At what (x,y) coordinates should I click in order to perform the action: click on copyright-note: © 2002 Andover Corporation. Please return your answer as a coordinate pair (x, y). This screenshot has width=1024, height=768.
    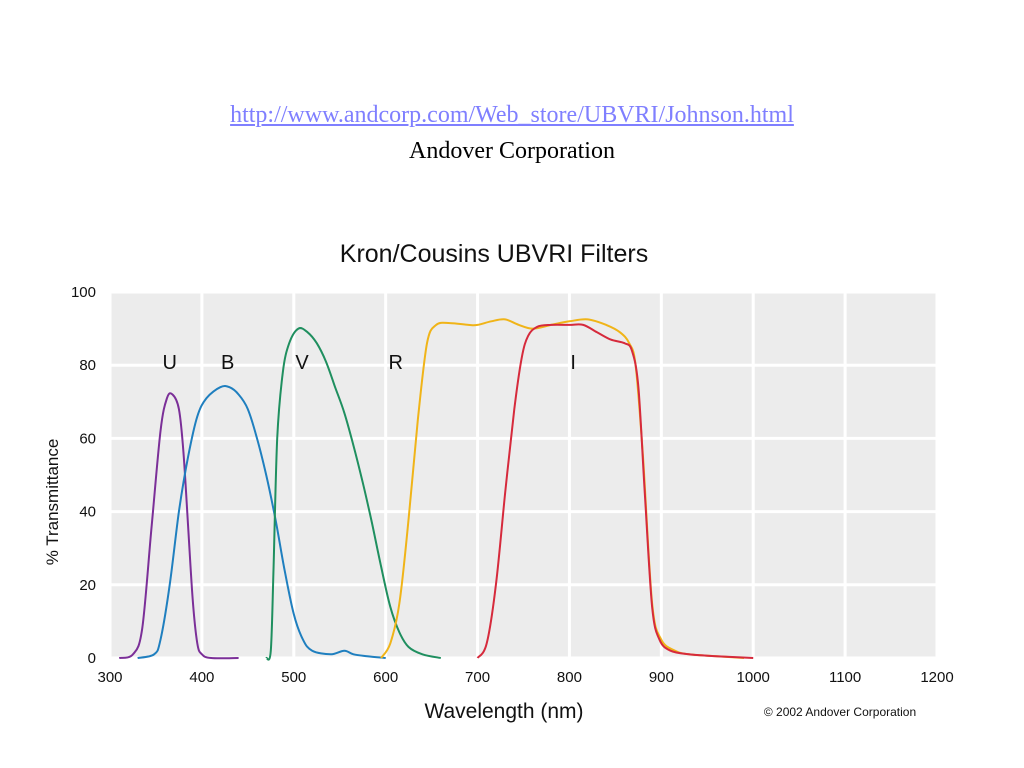
    Looking at the image, I should click on (840, 712).